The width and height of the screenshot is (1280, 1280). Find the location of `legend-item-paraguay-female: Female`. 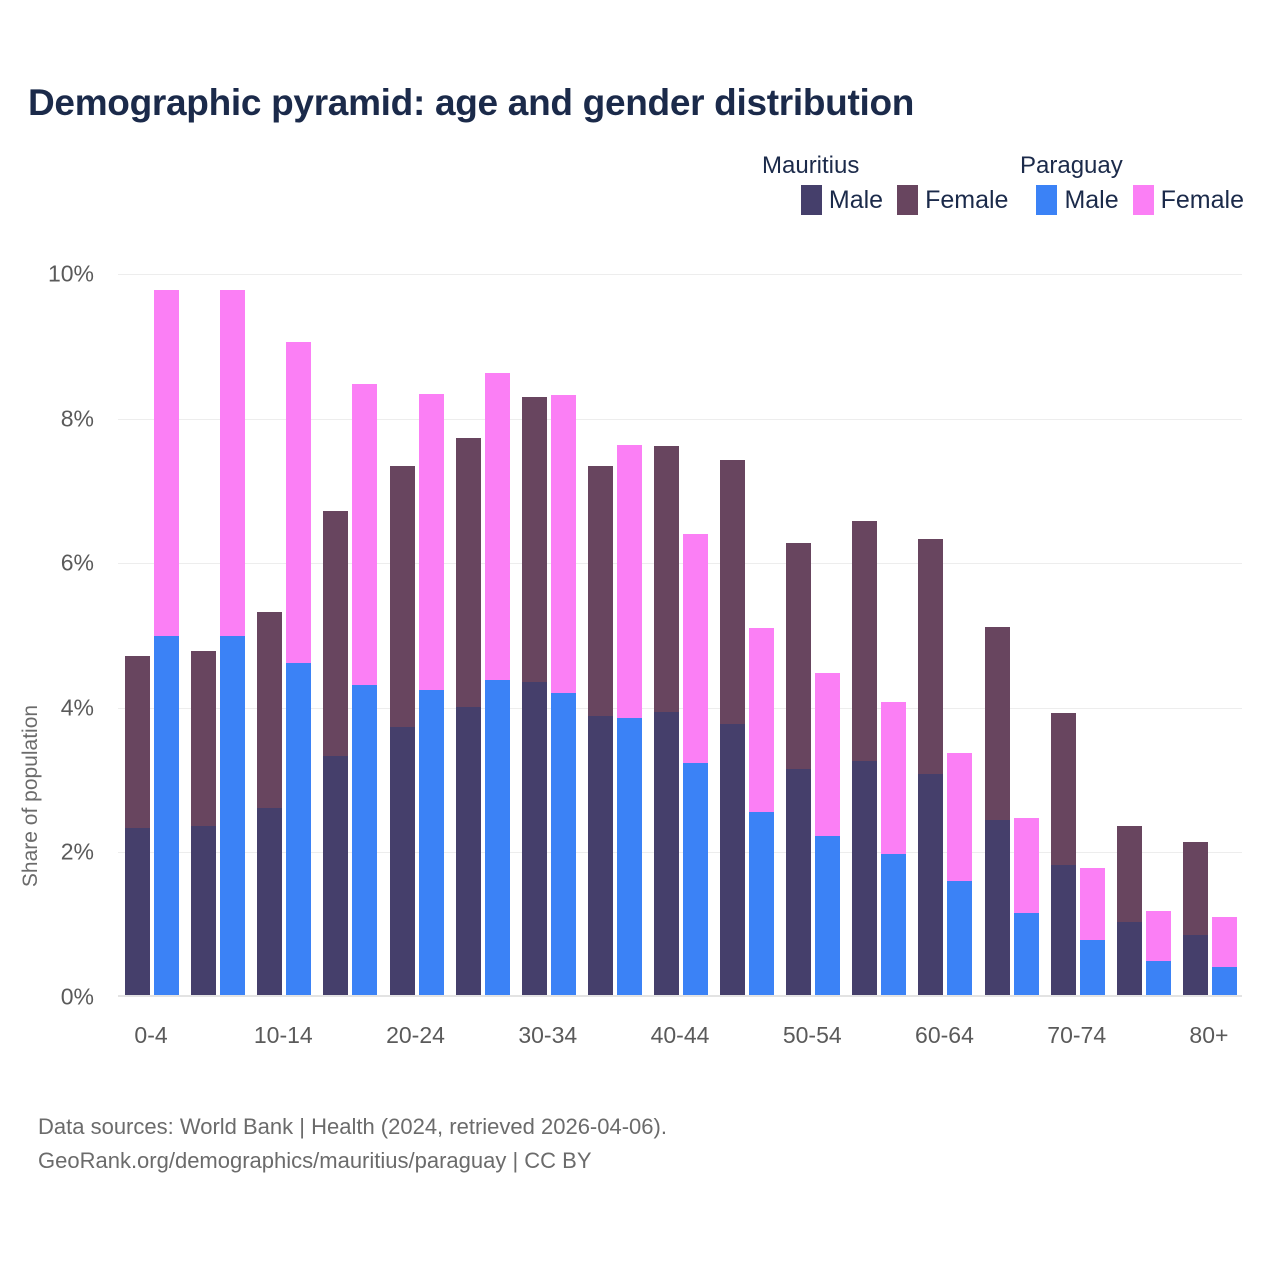

legend-item-paraguay-female: Female is located at coordinates (1188, 200).